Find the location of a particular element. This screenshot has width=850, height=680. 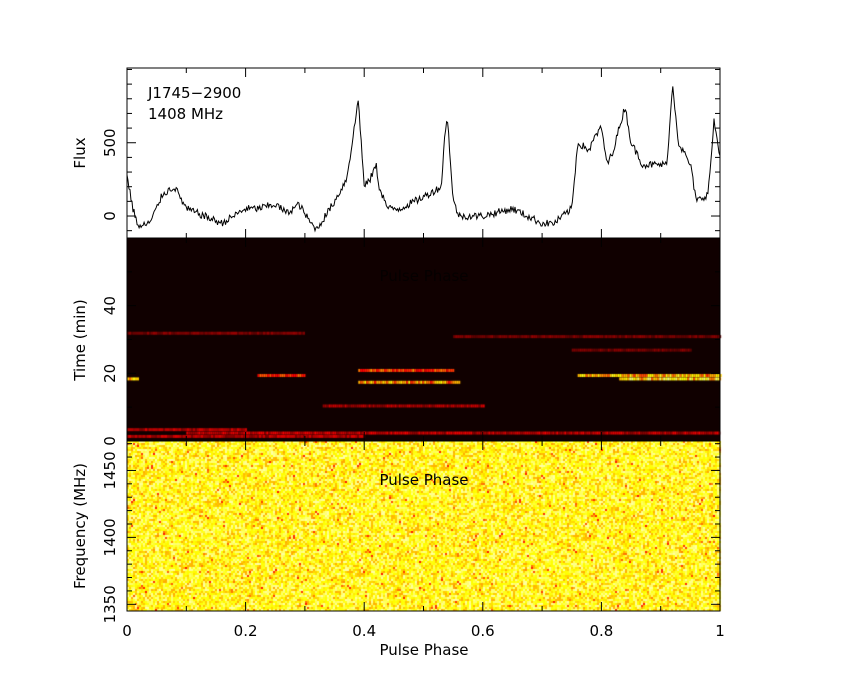

frequency-axis-label: Frequency (MHz) is located at coordinates (80, 526).